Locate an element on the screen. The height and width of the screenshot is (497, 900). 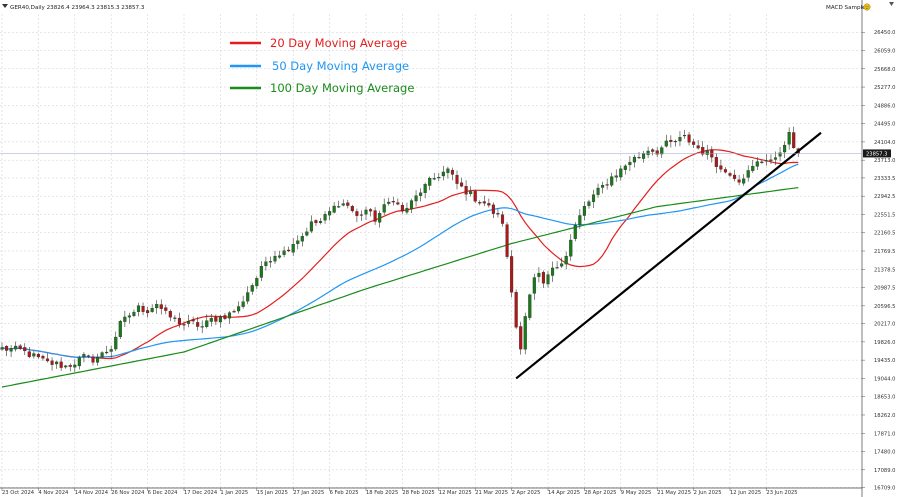
y-tick-label: 17480.0 is located at coordinates (884, 453).